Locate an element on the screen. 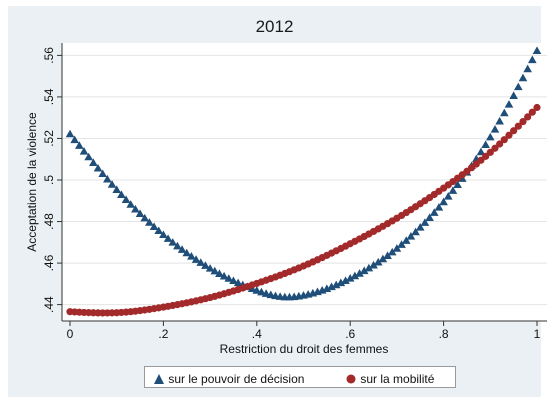  x-tick-label: .6 is located at coordinates (350, 334).